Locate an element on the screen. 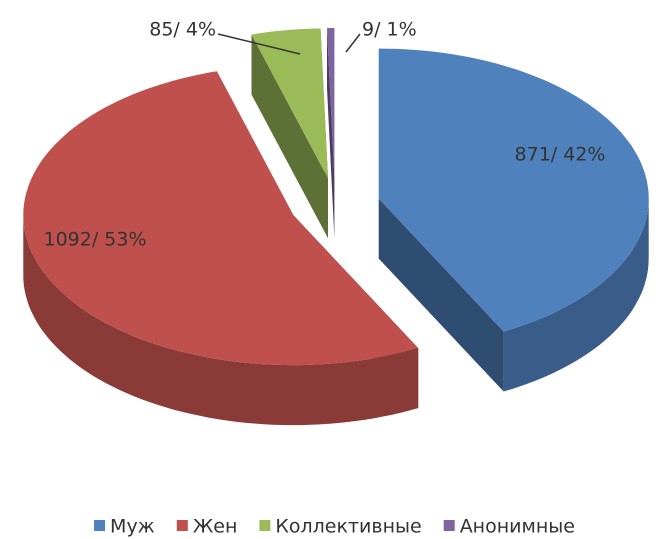  slice-edge is located at coordinates (576, 295).